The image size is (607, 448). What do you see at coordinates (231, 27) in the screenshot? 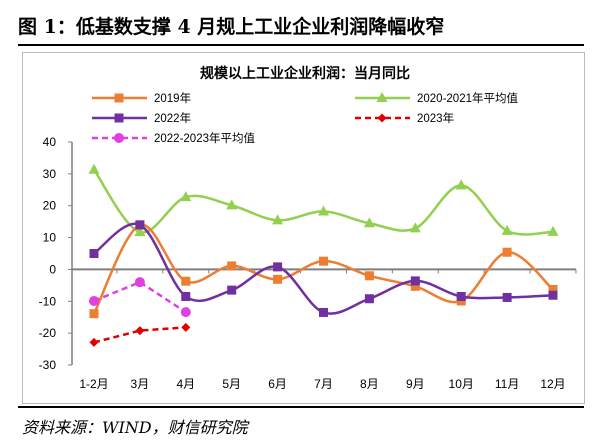
I see `figure-title: 图 1：低基数支撑 4 月规上工业企业利润降幅收窄` at bounding box center [231, 27].